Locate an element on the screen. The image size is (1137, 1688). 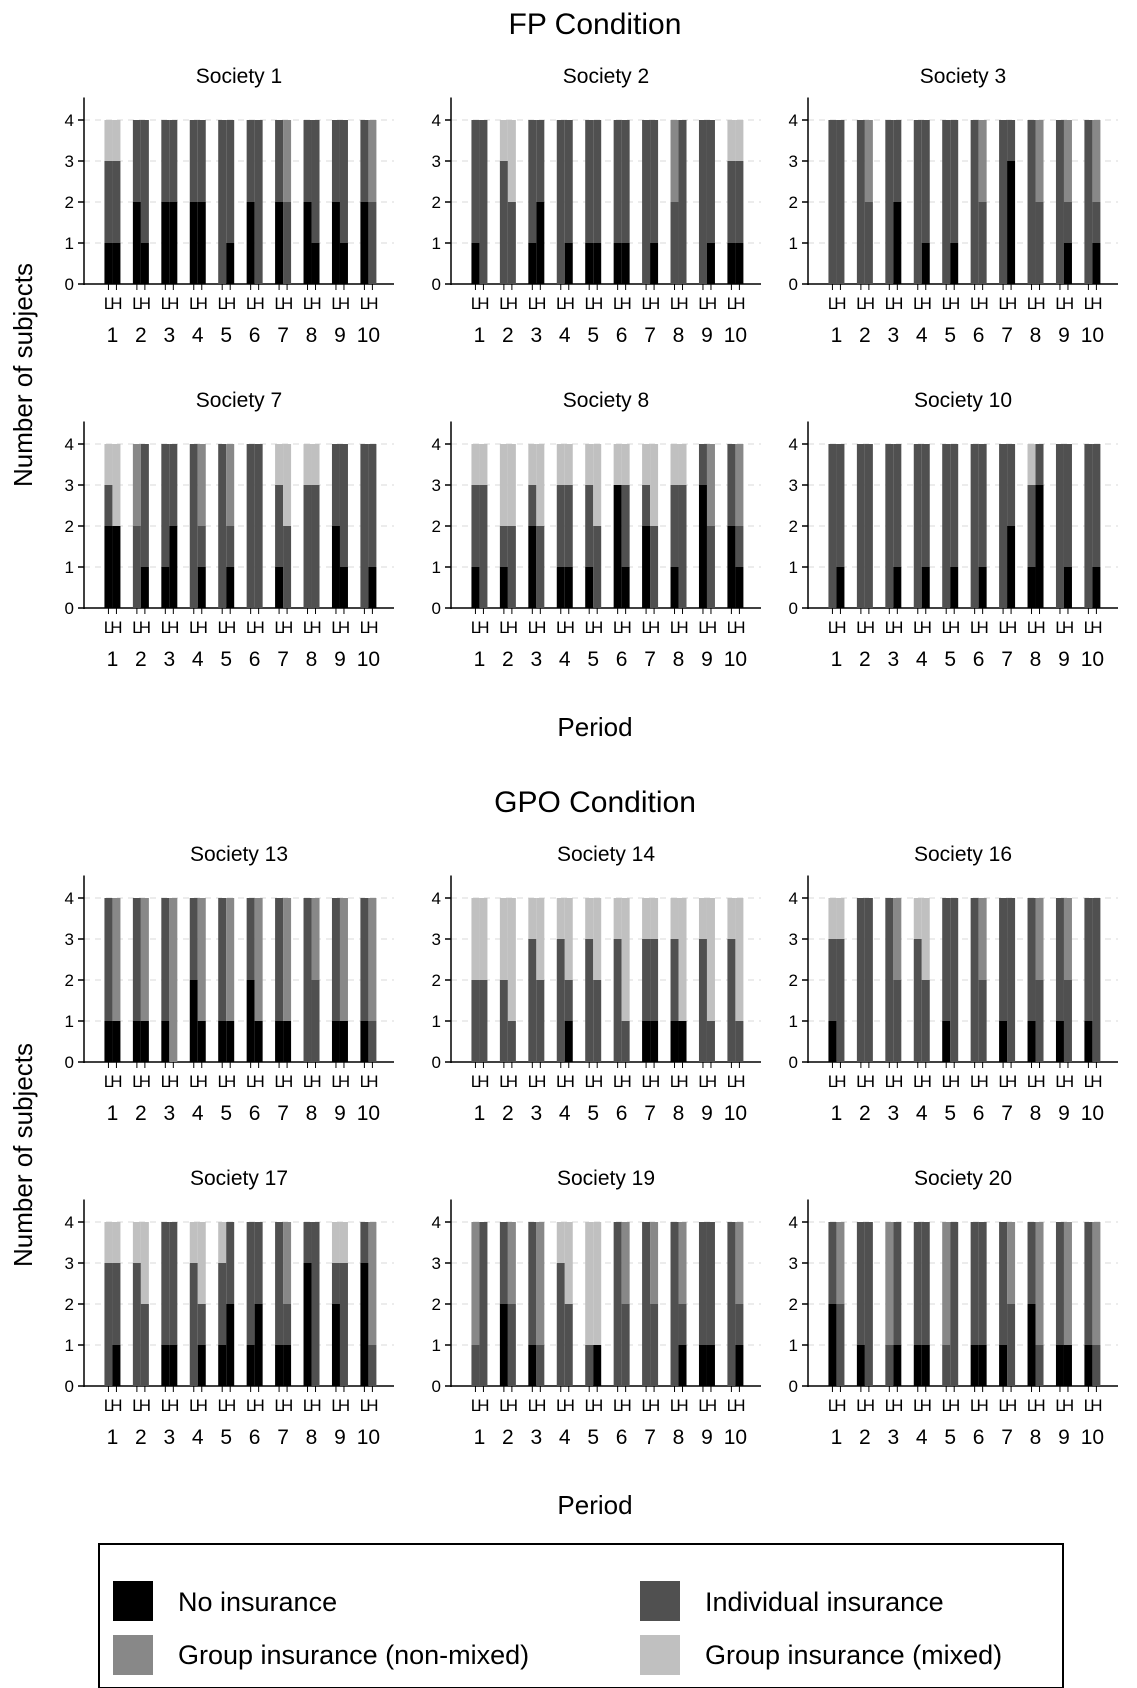
y-tick-label-2: 2 is located at coordinates (436, 1304).